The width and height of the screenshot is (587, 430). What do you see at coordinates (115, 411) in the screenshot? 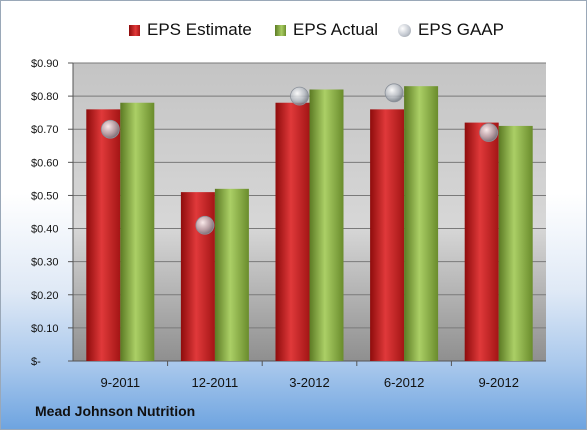
I see `company-name: Mead Johnson Nutrition` at bounding box center [115, 411].